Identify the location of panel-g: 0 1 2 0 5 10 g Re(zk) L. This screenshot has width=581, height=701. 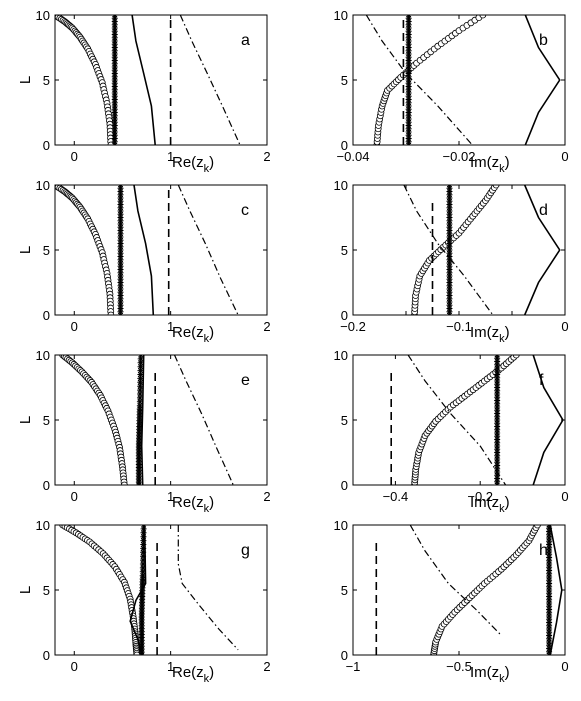
(144, 601).